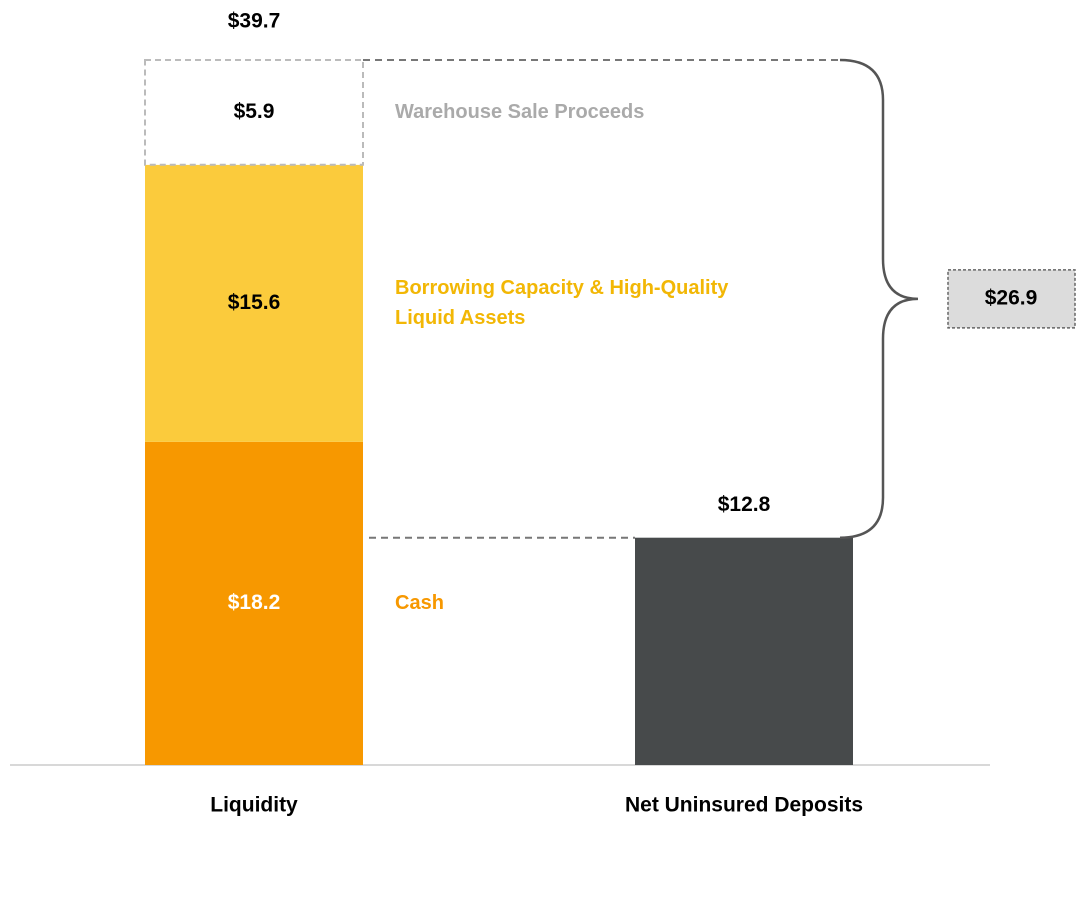 This screenshot has height=902, width=1076. I want to click on series-name: Cash, so click(419, 603).